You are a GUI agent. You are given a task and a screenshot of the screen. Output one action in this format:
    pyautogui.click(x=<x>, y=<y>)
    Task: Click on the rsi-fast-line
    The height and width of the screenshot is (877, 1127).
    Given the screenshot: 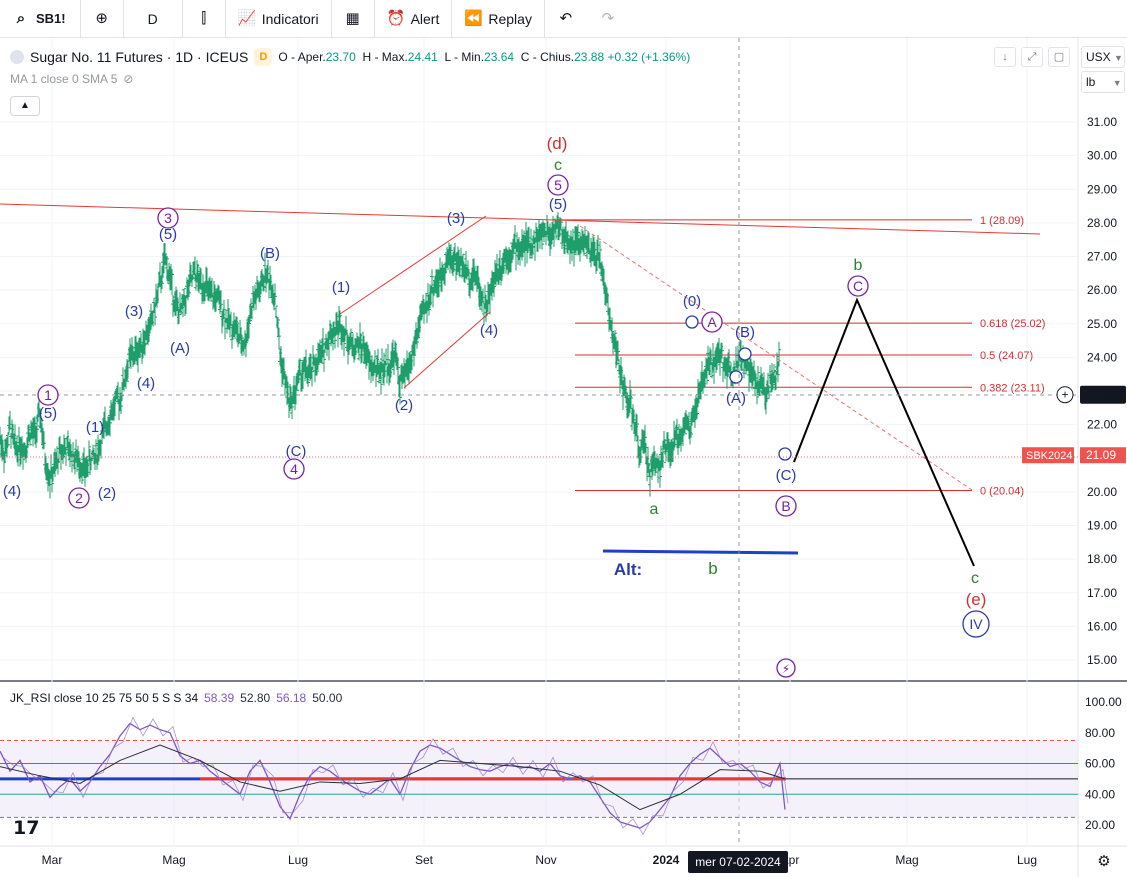 What is the action you would take?
    pyautogui.click(x=395, y=776)
    